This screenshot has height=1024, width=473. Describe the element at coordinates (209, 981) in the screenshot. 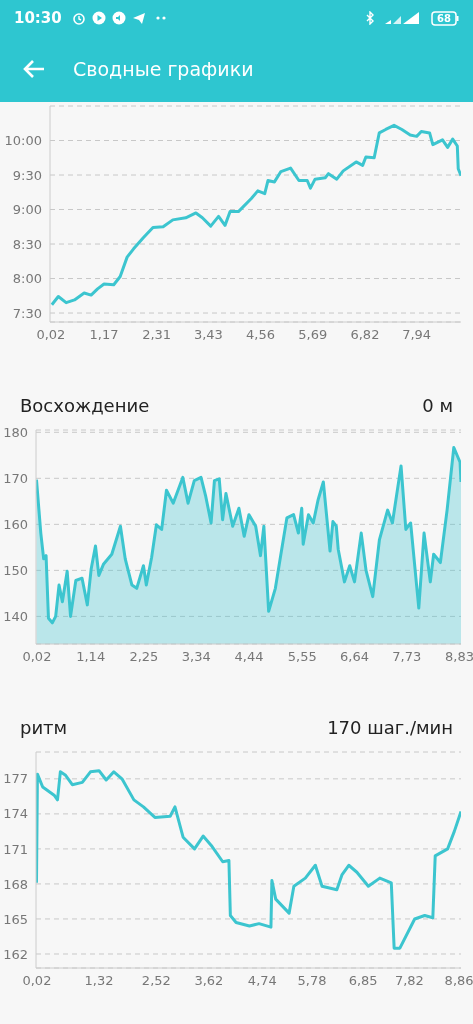

I see `x-tick-label: 3,62` at that location.